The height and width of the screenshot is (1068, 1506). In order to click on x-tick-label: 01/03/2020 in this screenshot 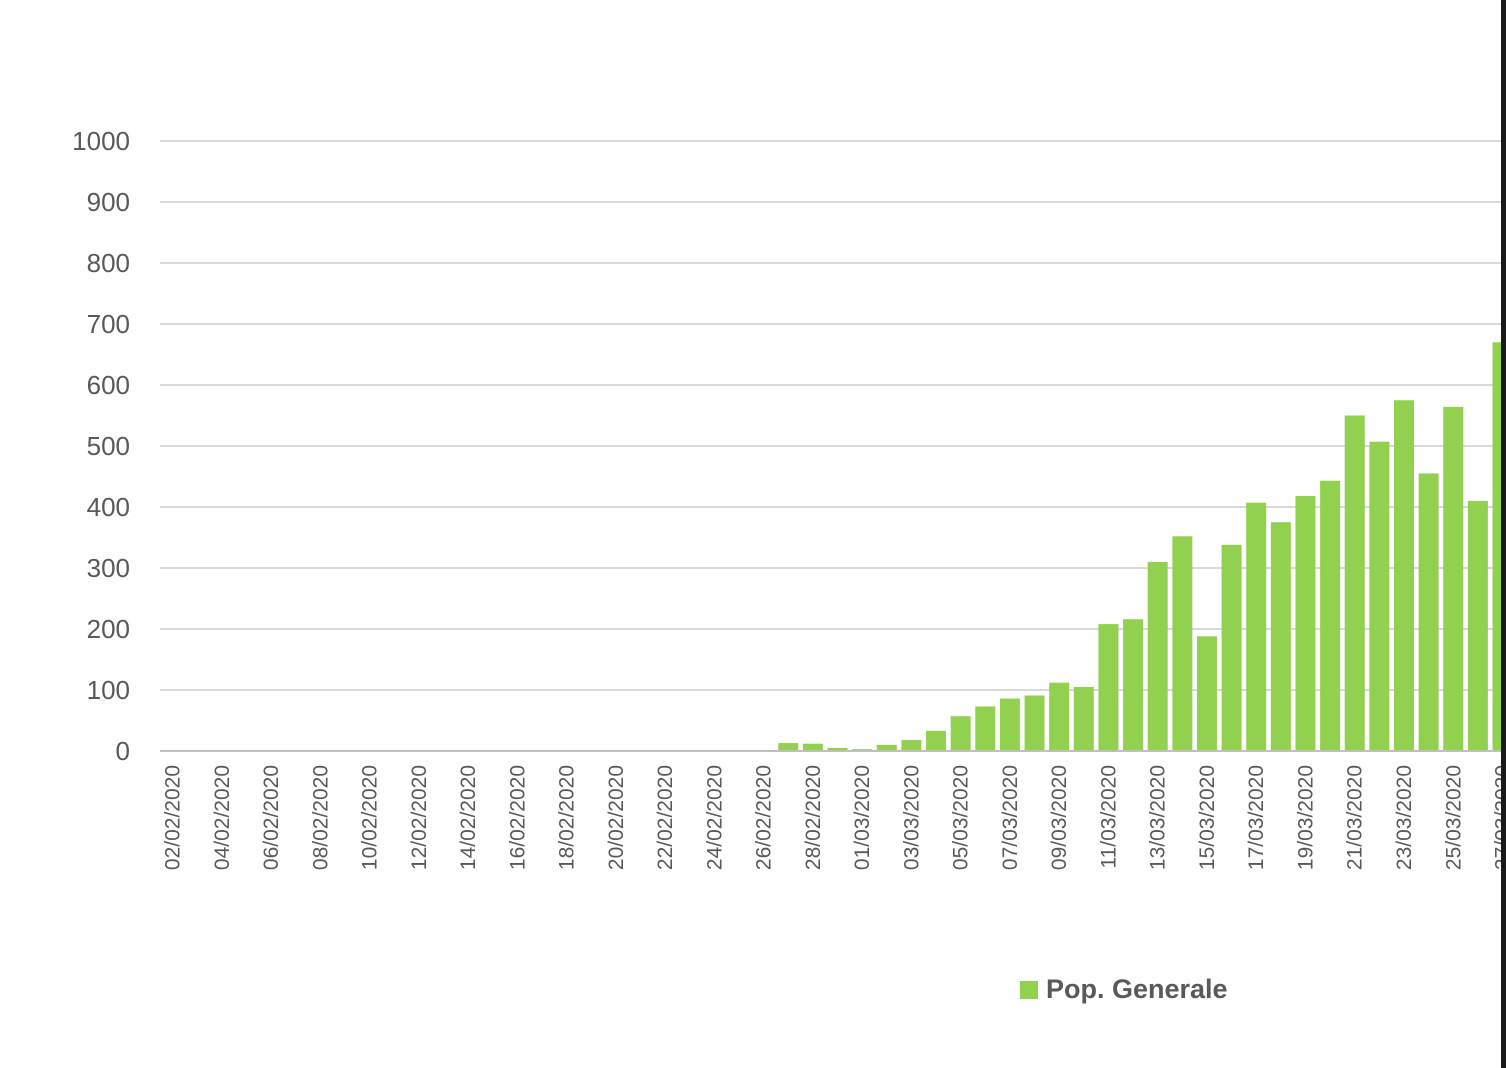, I will do `click(862, 817)`.